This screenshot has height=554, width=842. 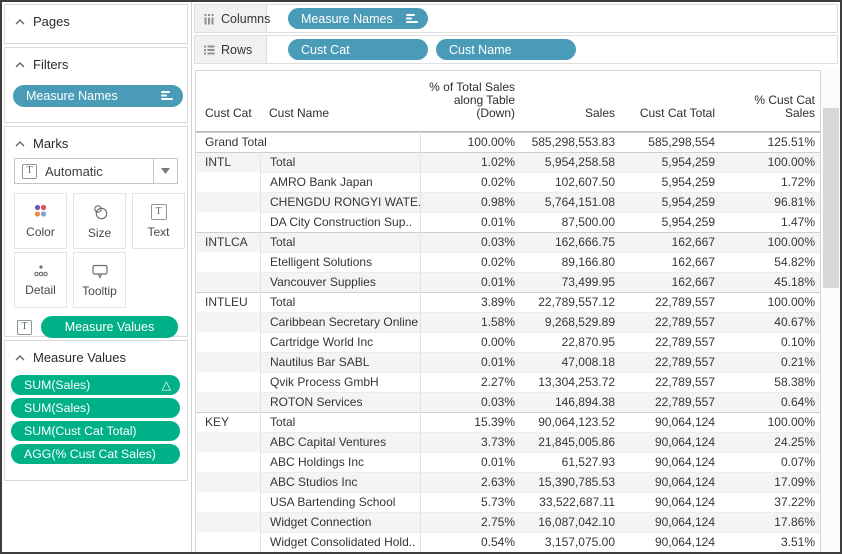 What do you see at coordinates (340, 482) in the screenshot?
I see `cell-cust-name: ABC Studios Inc` at bounding box center [340, 482].